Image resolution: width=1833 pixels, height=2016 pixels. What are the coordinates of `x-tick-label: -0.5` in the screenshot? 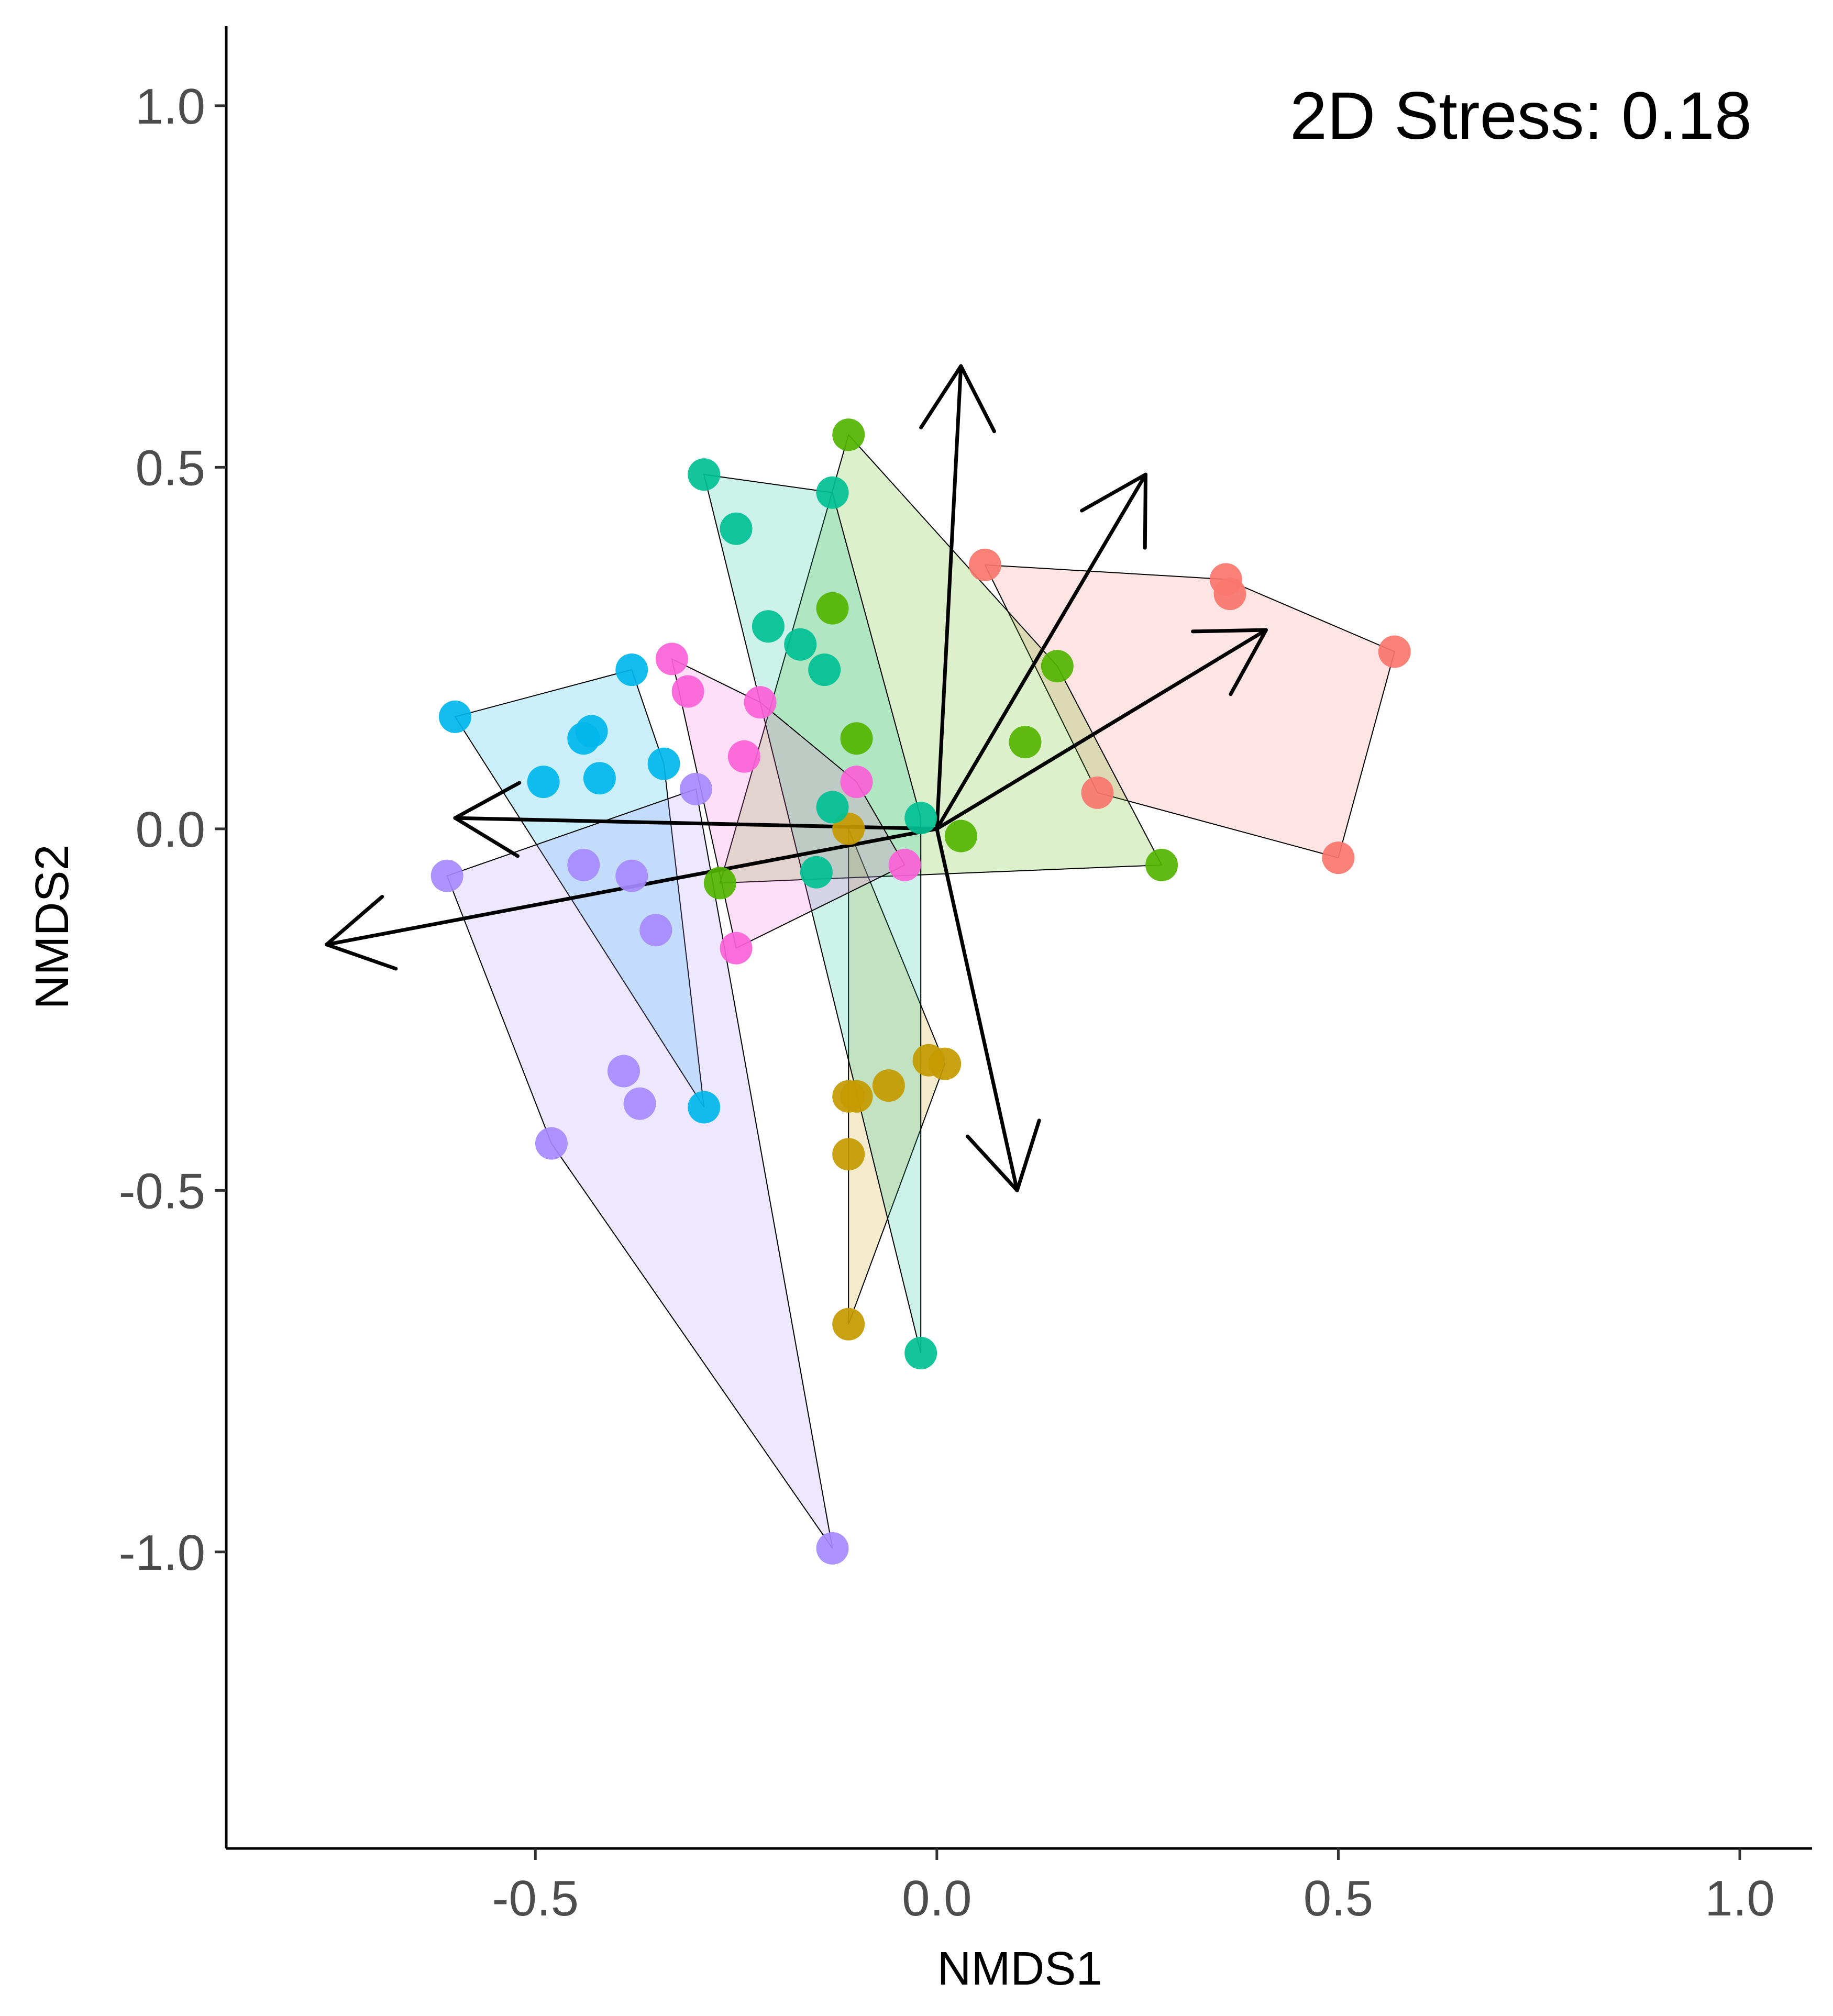 It's located at (535, 1898).